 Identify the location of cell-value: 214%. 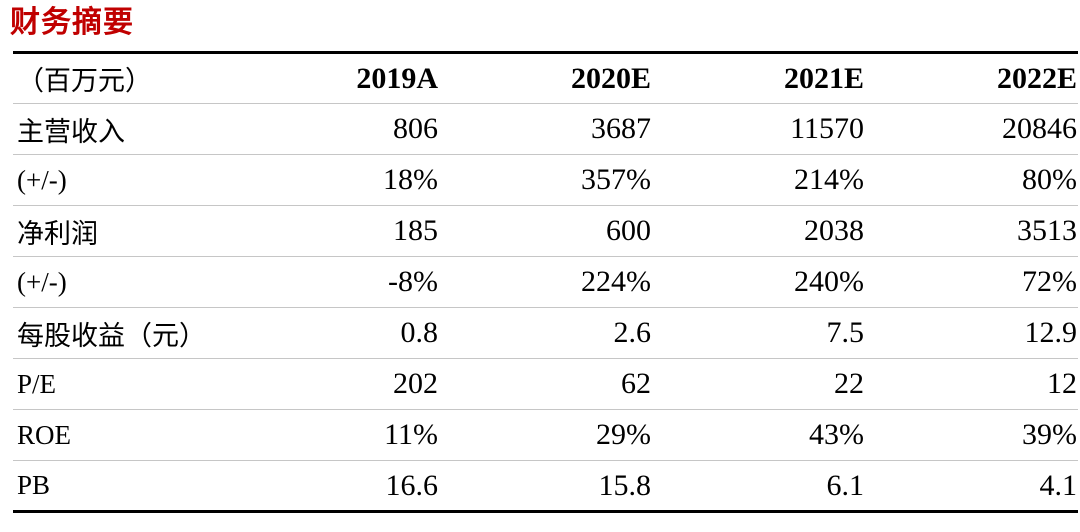
(758, 180).